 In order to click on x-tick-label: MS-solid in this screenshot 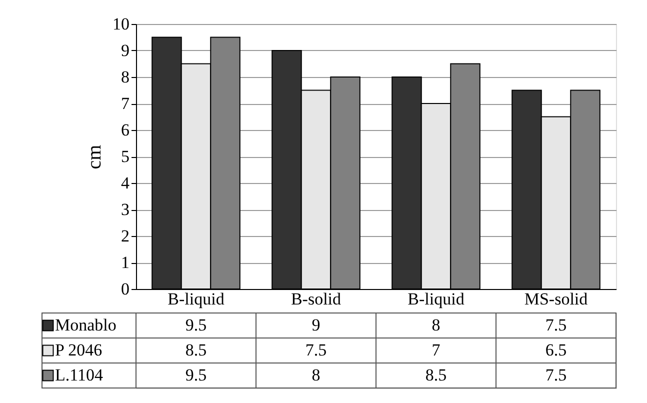, I will do `click(556, 299)`.